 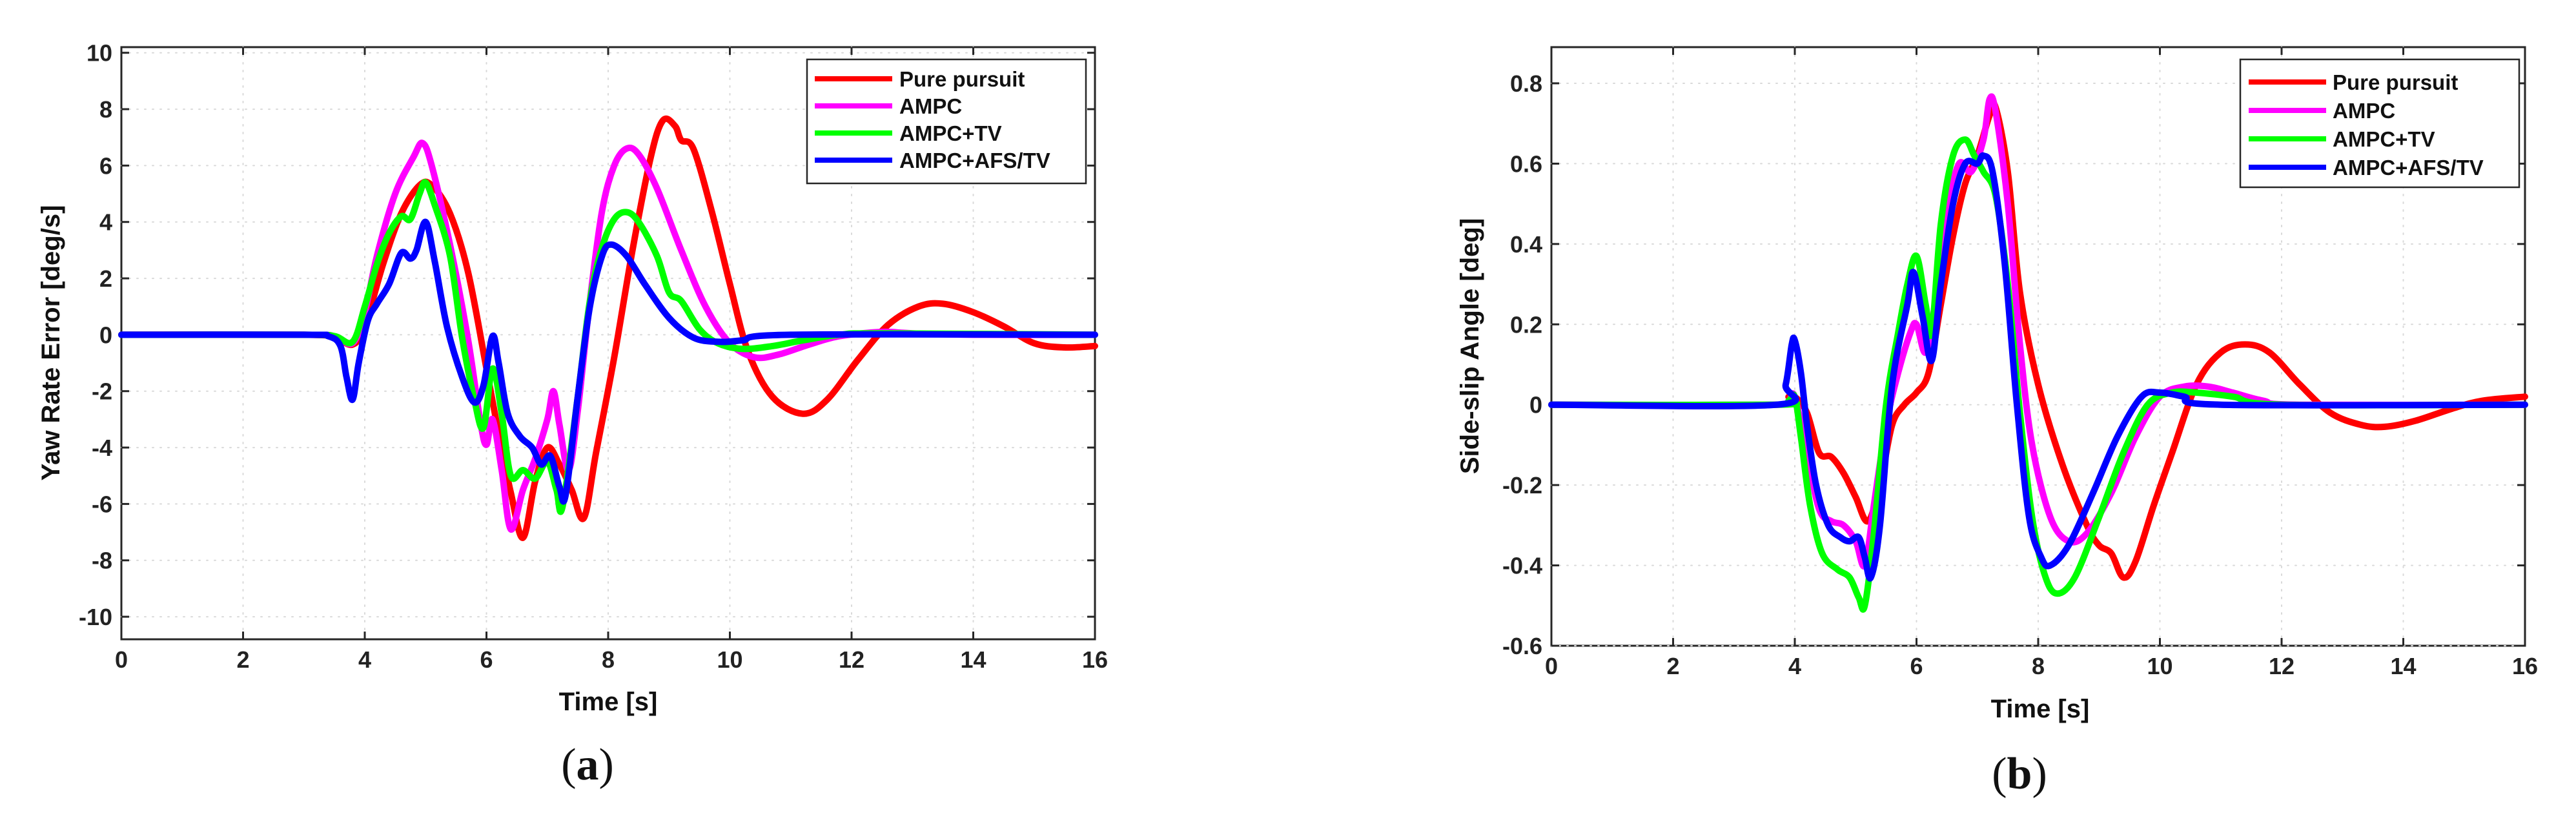 I want to click on y-tick-label: -6, so click(x=102, y=504).